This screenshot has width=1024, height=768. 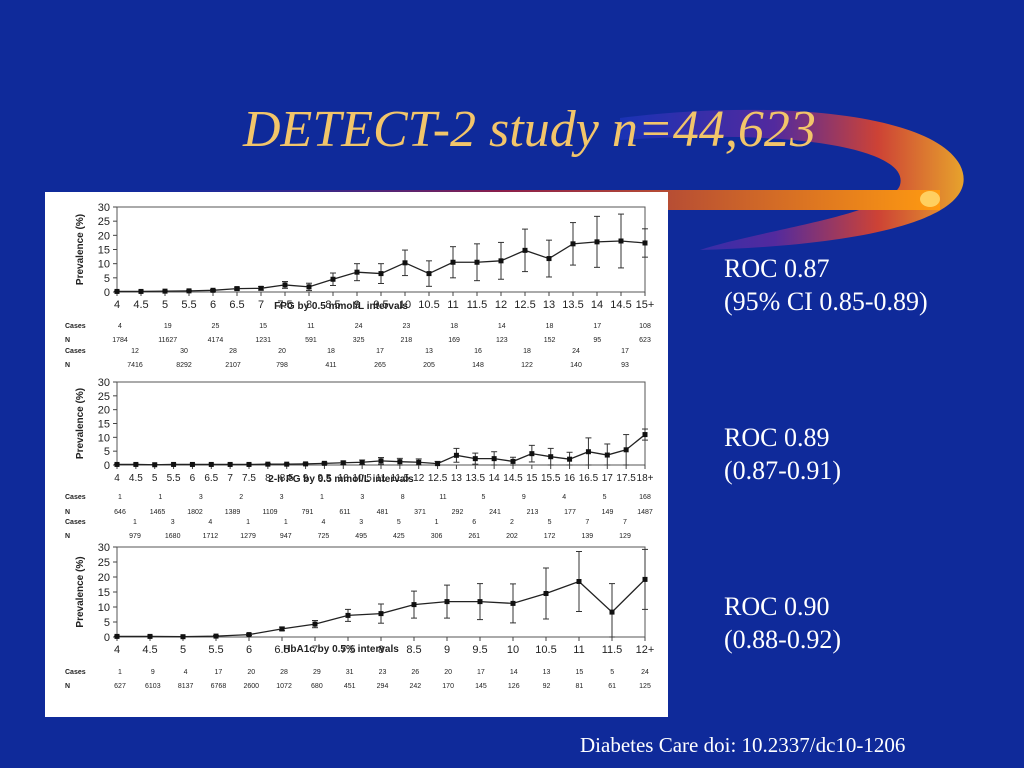 I want to click on y-tick-label: 20, so click(x=104, y=578).